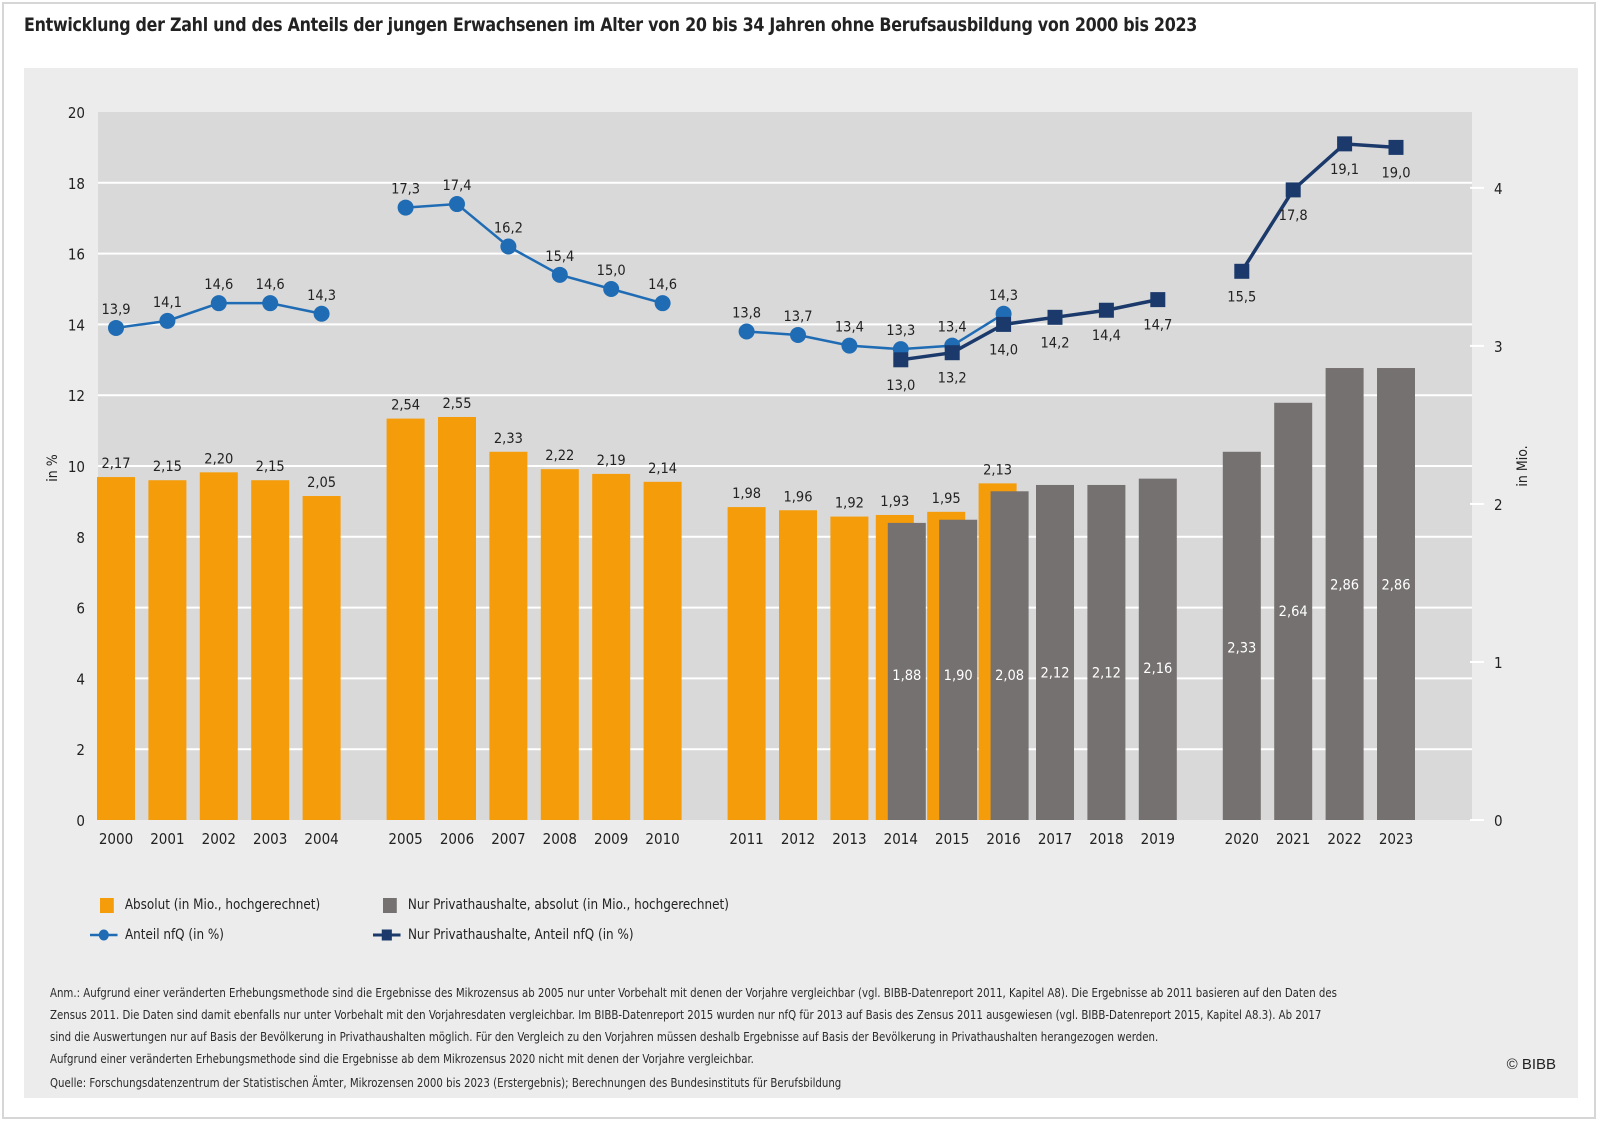 The width and height of the screenshot is (1600, 1123). I want to click on line-data-label: 16,2, so click(508, 229).